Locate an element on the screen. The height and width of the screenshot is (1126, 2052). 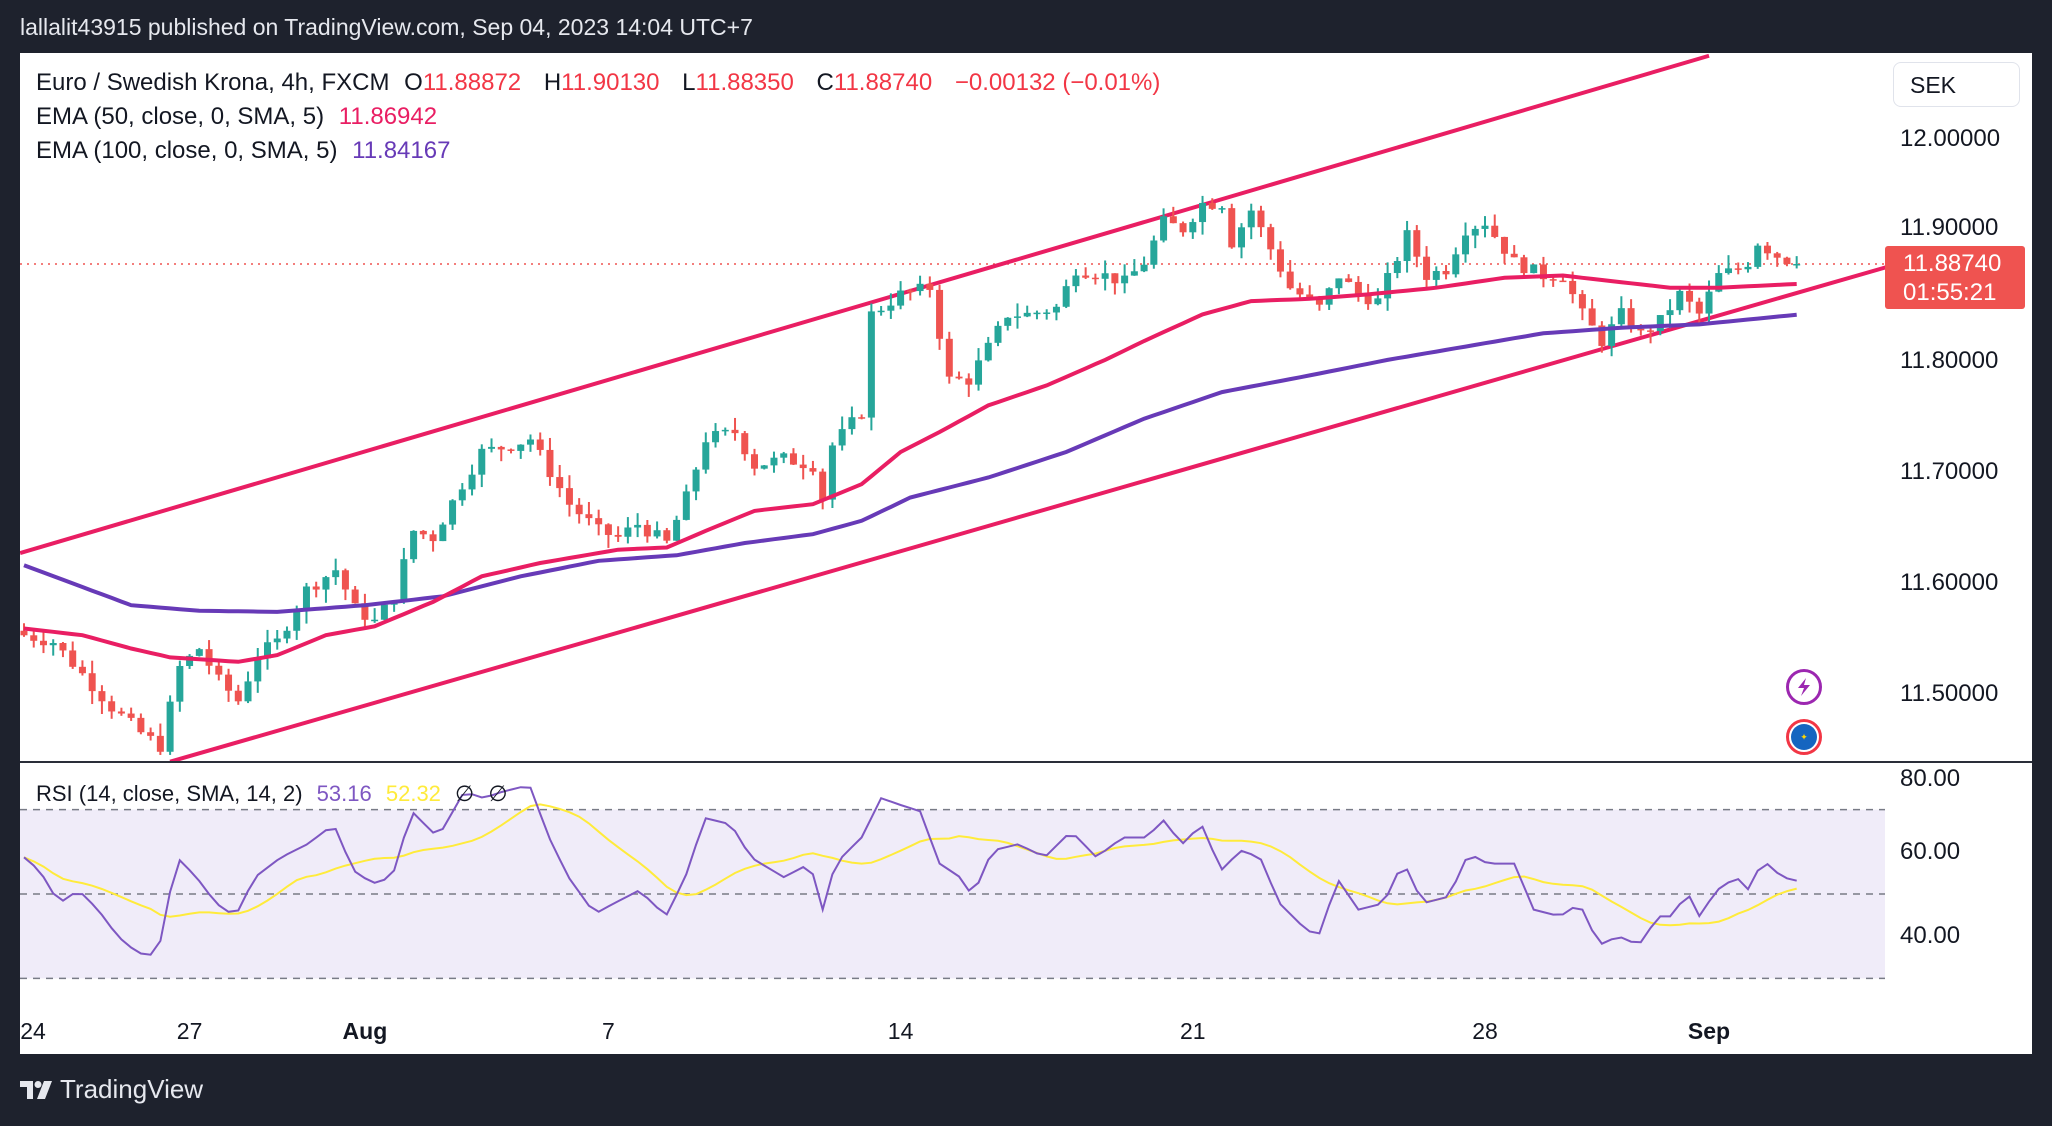
eu-flag-icon: ✦ is located at coordinates (1804, 737).